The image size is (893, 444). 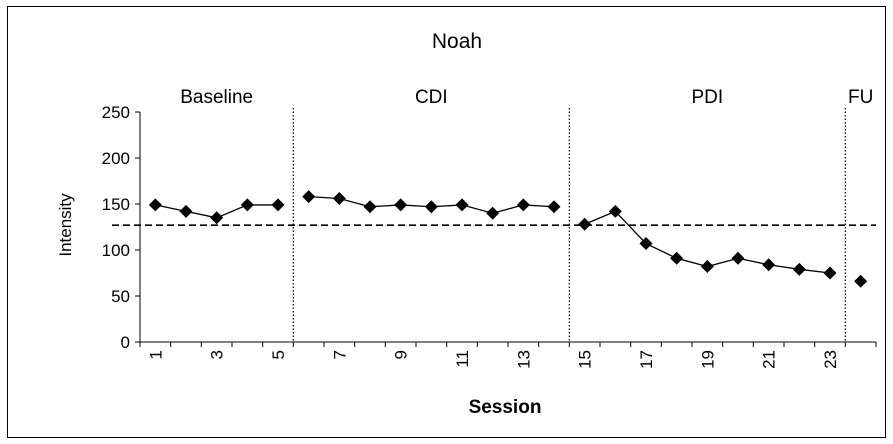 What do you see at coordinates (278, 354) in the screenshot?
I see `x-tick-label: 5` at bounding box center [278, 354].